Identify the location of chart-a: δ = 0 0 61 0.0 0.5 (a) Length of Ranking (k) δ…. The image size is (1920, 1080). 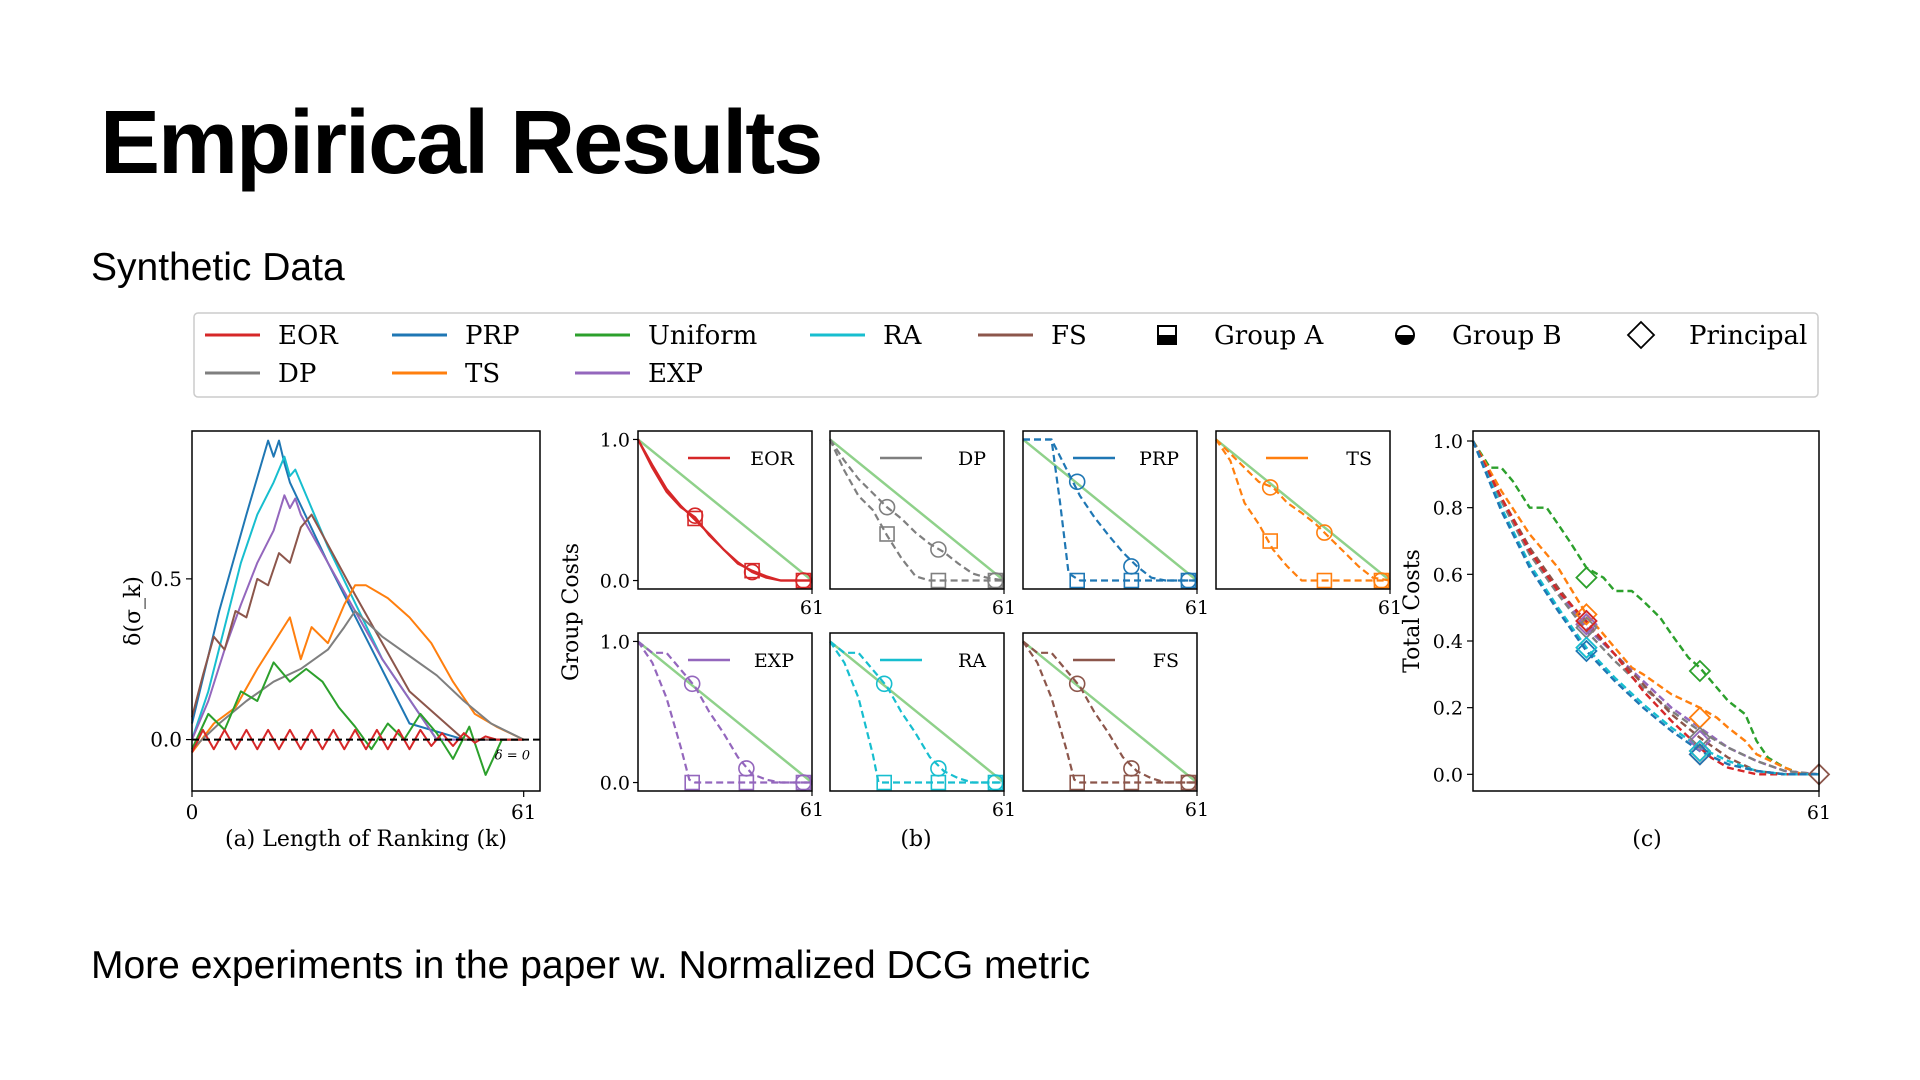
(331, 641).